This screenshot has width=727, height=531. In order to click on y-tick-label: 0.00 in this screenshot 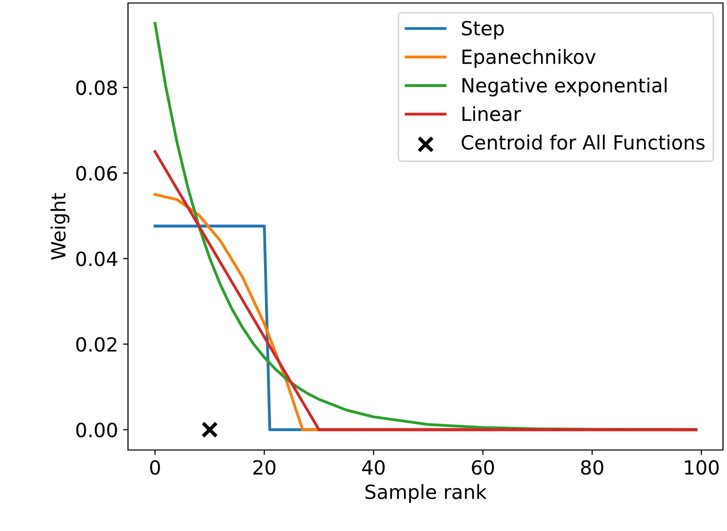, I will do `click(96, 430)`.